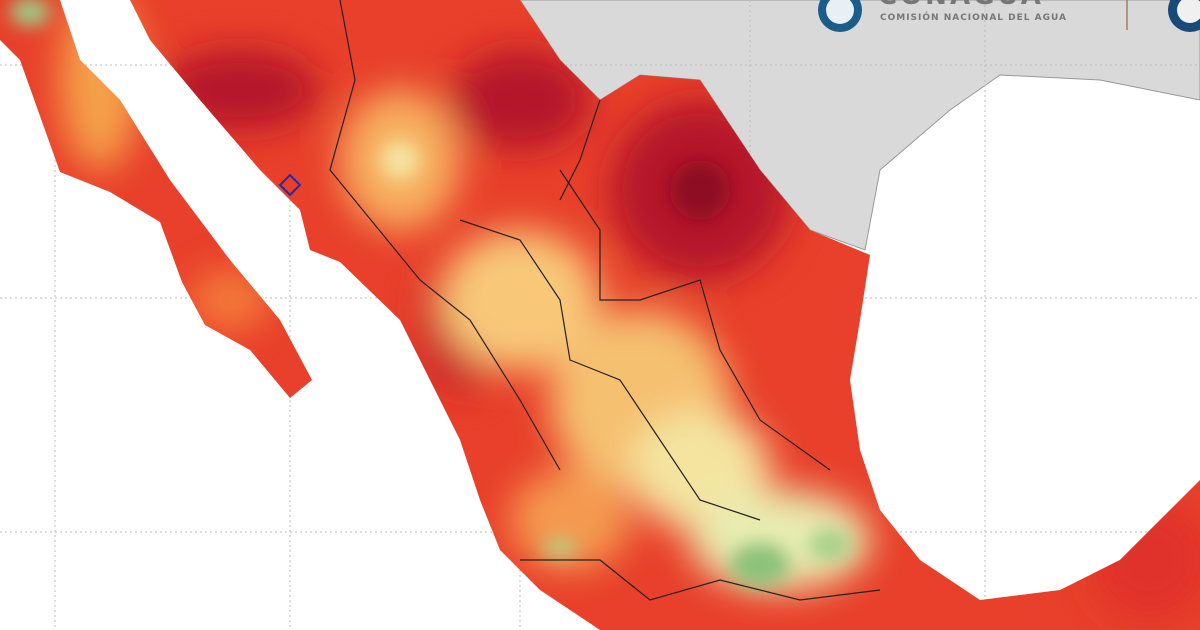 Image resolution: width=1200 pixels, height=630 pixels. I want to click on logo: CONAGUA COMISIÓN NACIONAL DEL AGUA, so click(1009, 16).